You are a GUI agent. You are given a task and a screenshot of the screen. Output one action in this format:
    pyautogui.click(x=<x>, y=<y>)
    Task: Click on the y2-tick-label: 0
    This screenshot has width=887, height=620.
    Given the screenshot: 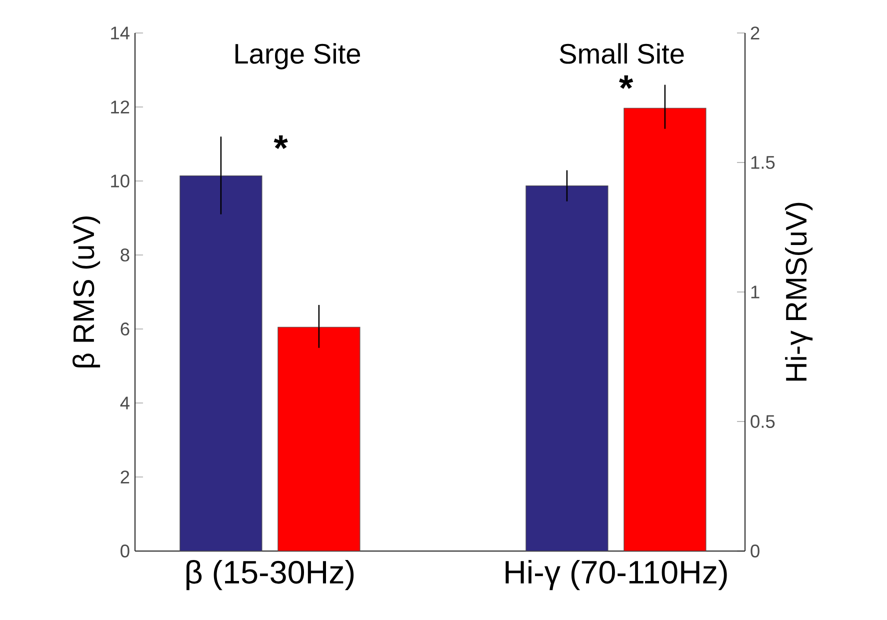 What is the action you would take?
    pyautogui.click(x=755, y=551)
    